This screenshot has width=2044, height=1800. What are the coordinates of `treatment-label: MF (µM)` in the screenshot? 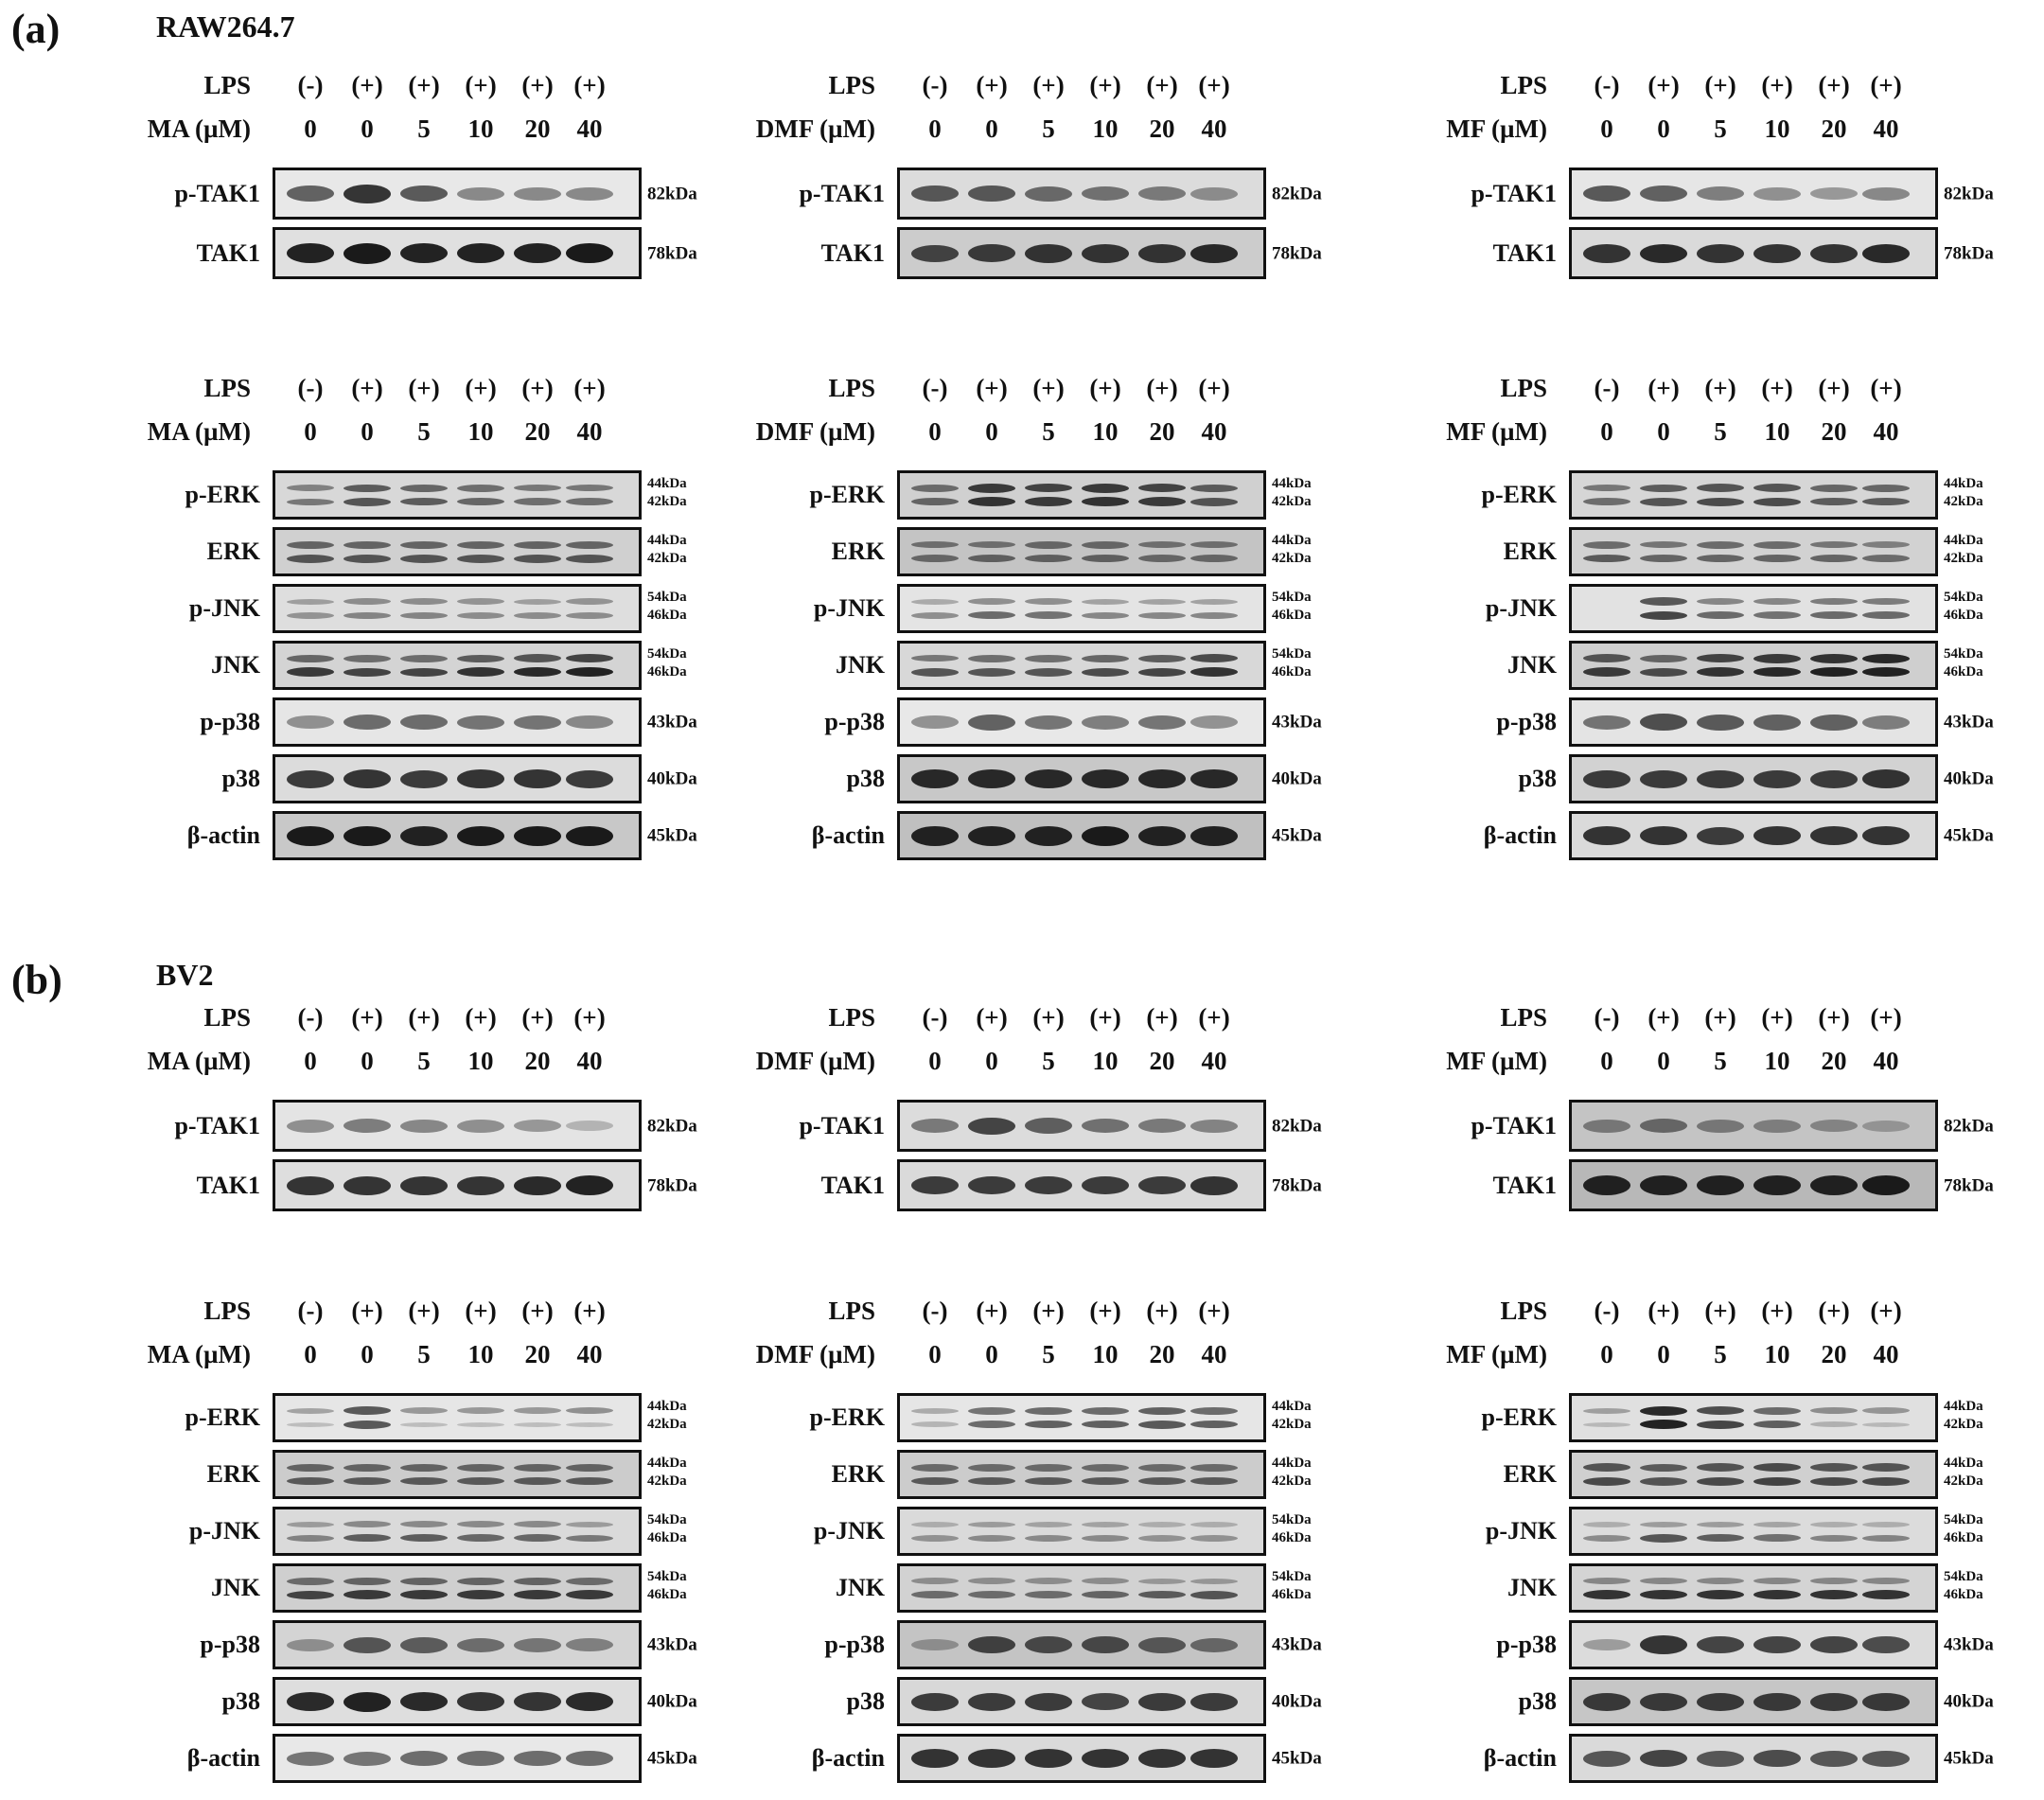 It's located at (1496, 1354).